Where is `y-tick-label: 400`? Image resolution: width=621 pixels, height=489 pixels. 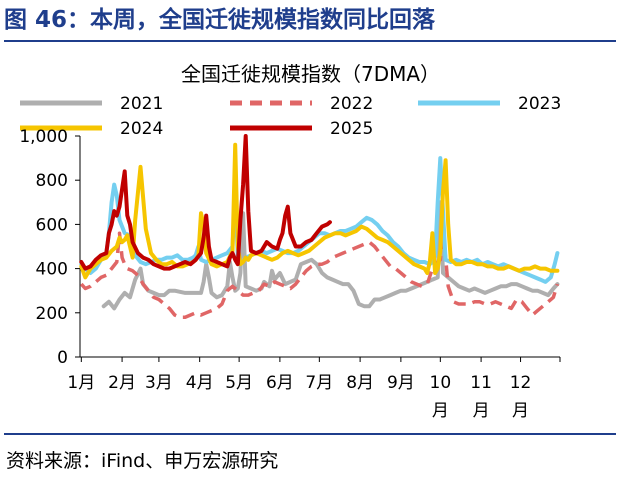 y-tick-label: 400 is located at coordinates (52, 270).